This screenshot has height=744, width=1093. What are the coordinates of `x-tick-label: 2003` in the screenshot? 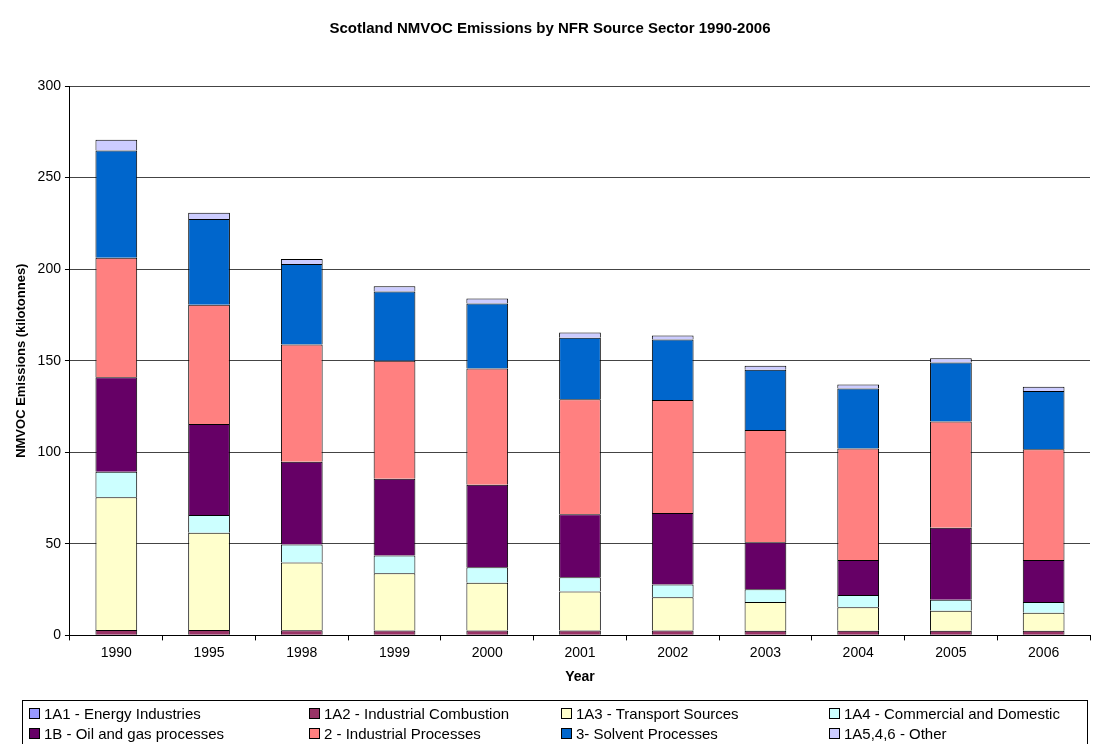 It's located at (765, 651).